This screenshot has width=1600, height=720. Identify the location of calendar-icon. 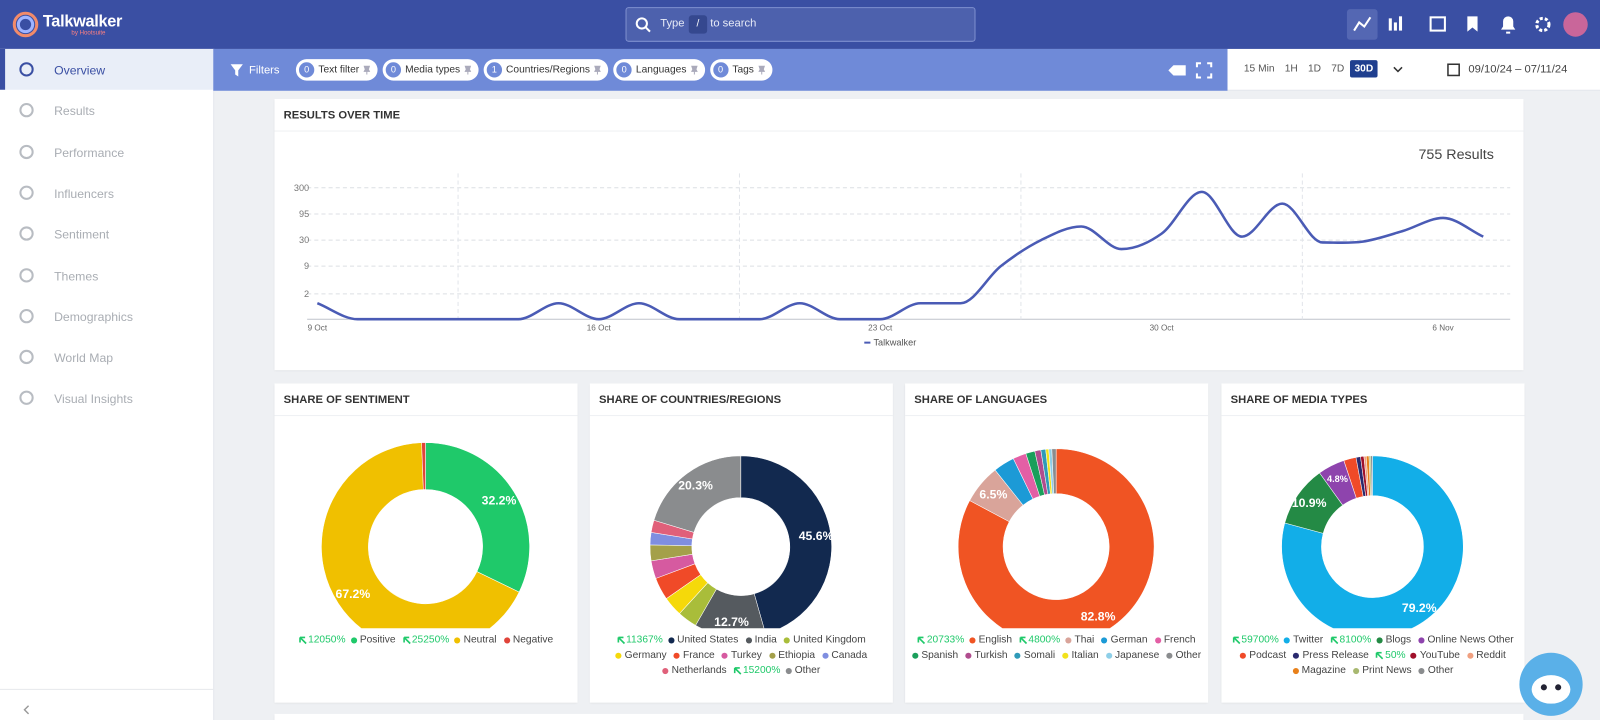
(1453, 70).